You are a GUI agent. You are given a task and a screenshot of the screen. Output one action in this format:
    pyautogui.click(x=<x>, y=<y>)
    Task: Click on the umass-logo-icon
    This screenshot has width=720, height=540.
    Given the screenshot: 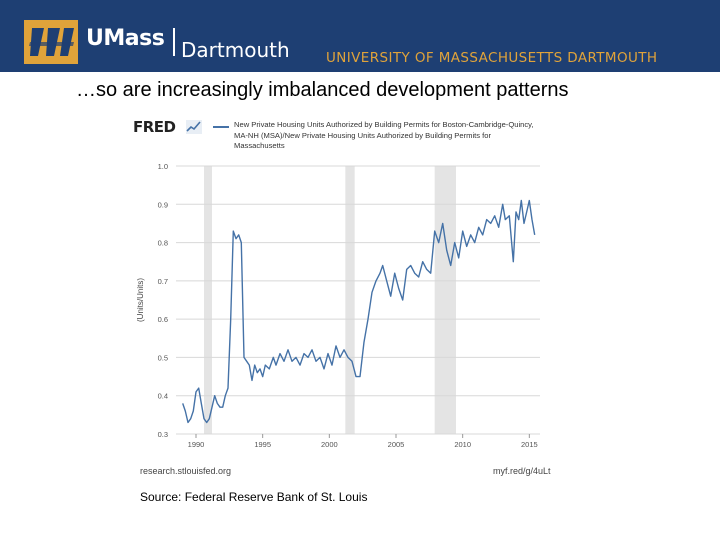 What is the action you would take?
    pyautogui.click(x=51, y=42)
    